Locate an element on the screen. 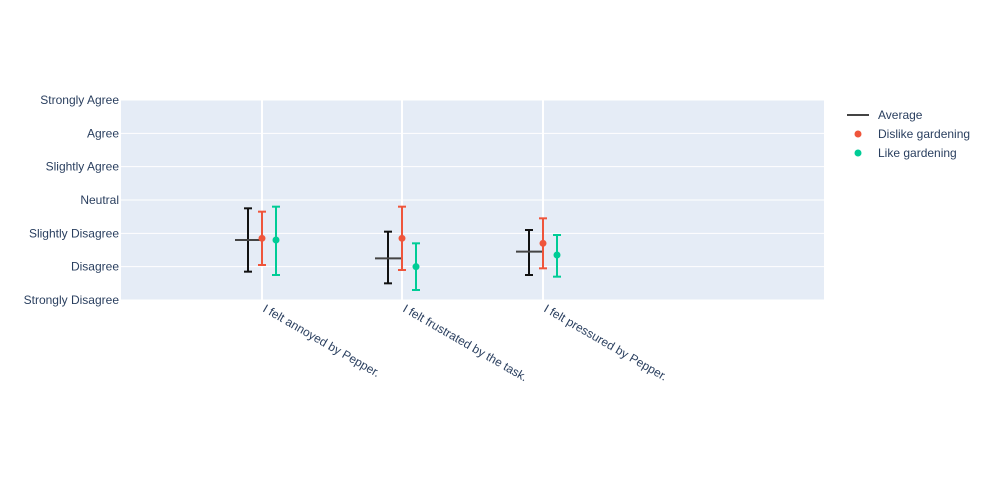 The width and height of the screenshot is (1000, 500). y-tick-label: Disagree is located at coordinates (95, 267).